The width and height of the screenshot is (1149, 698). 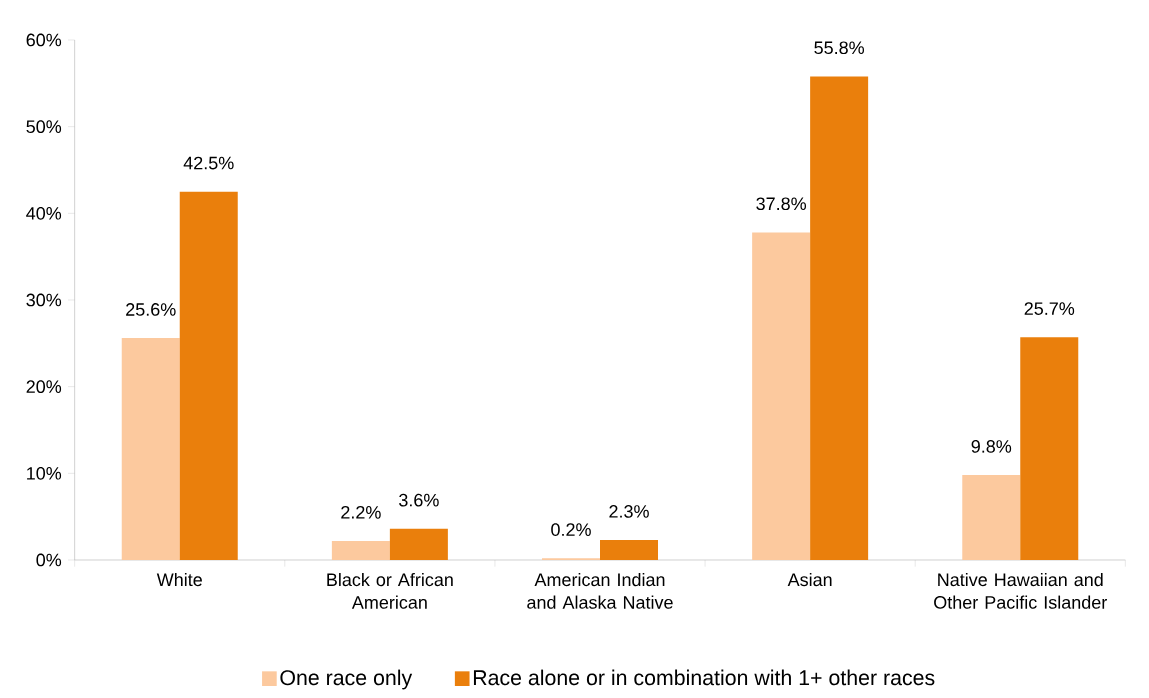 What do you see at coordinates (44, 40) in the screenshot?
I see `y-tick-label: 60%` at bounding box center [44, 40].